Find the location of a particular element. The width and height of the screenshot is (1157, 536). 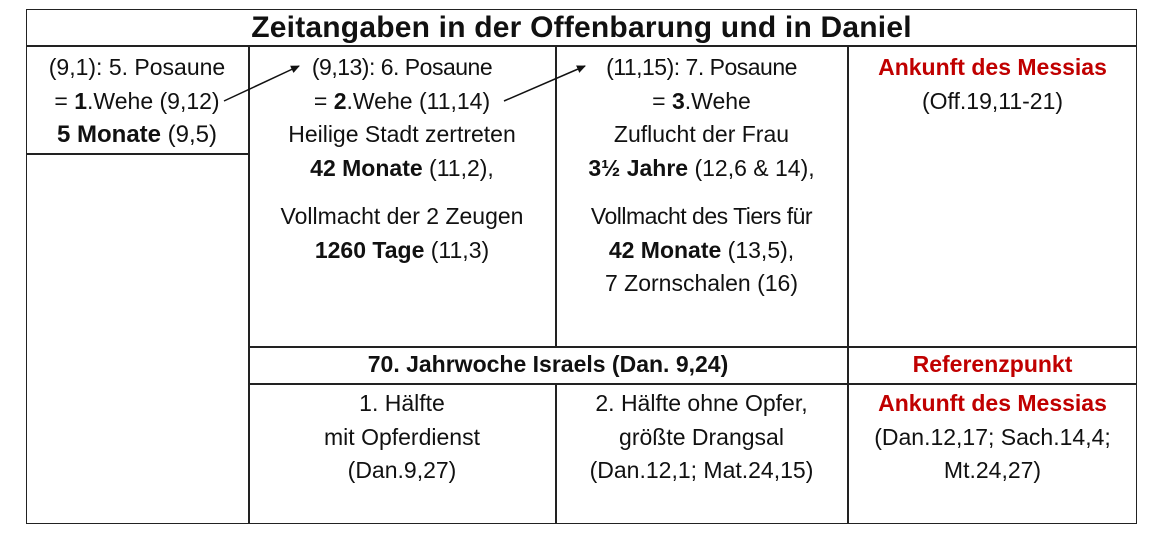

cell-messiah-arrival: Ankunft des Messias (Off.19,11-21) is located at coordinates (992, 84).